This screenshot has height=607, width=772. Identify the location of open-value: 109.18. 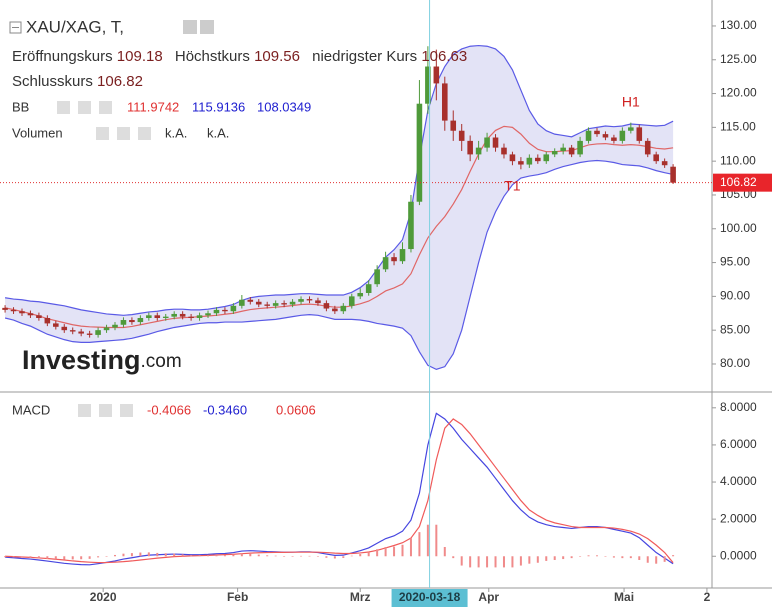
(140, 56).